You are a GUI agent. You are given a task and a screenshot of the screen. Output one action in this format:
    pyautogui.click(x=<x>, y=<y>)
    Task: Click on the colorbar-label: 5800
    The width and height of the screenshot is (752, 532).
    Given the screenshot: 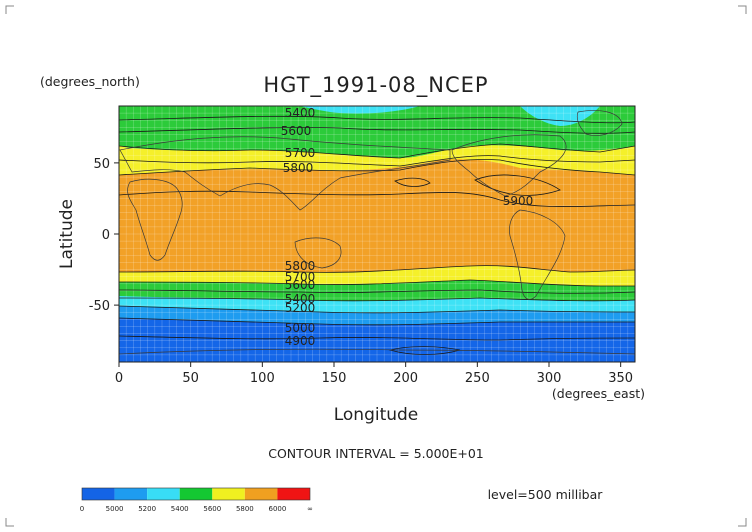 What is the action you would take?
    pyautogui.click(x=245, y=509)
    